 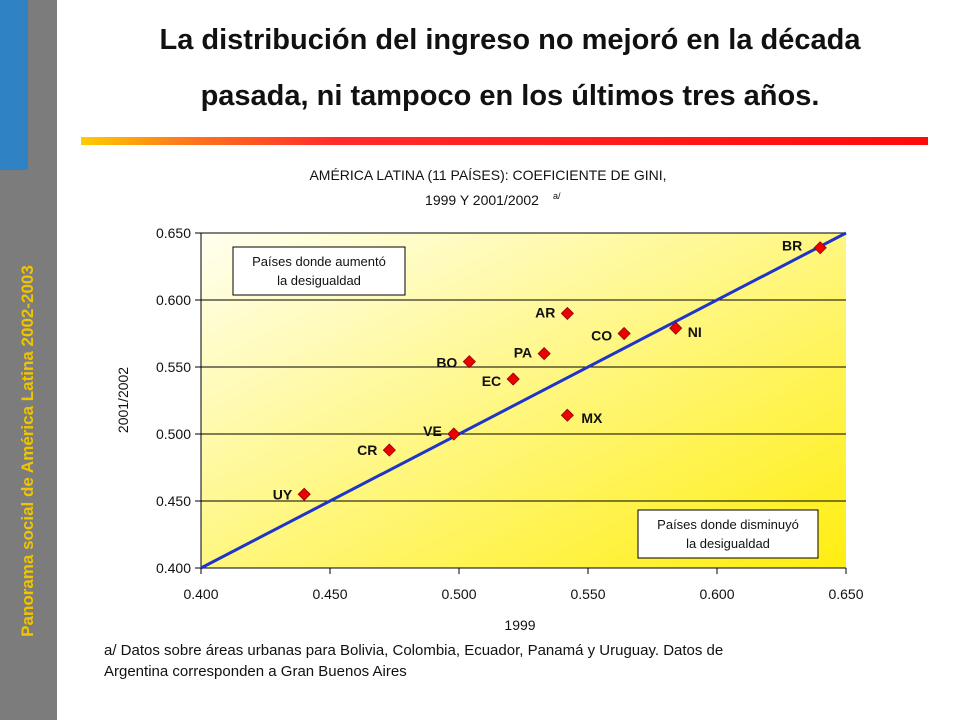 I want to click on y-tick-label: 0.450, so click(x=173, y=501).